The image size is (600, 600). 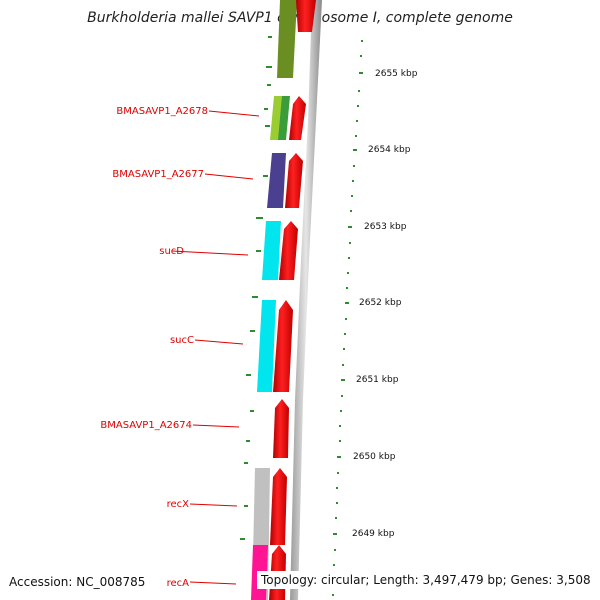 I want to click on gene-label-a2674: BMASAVP1_A2674, so click(x=146, y=425).